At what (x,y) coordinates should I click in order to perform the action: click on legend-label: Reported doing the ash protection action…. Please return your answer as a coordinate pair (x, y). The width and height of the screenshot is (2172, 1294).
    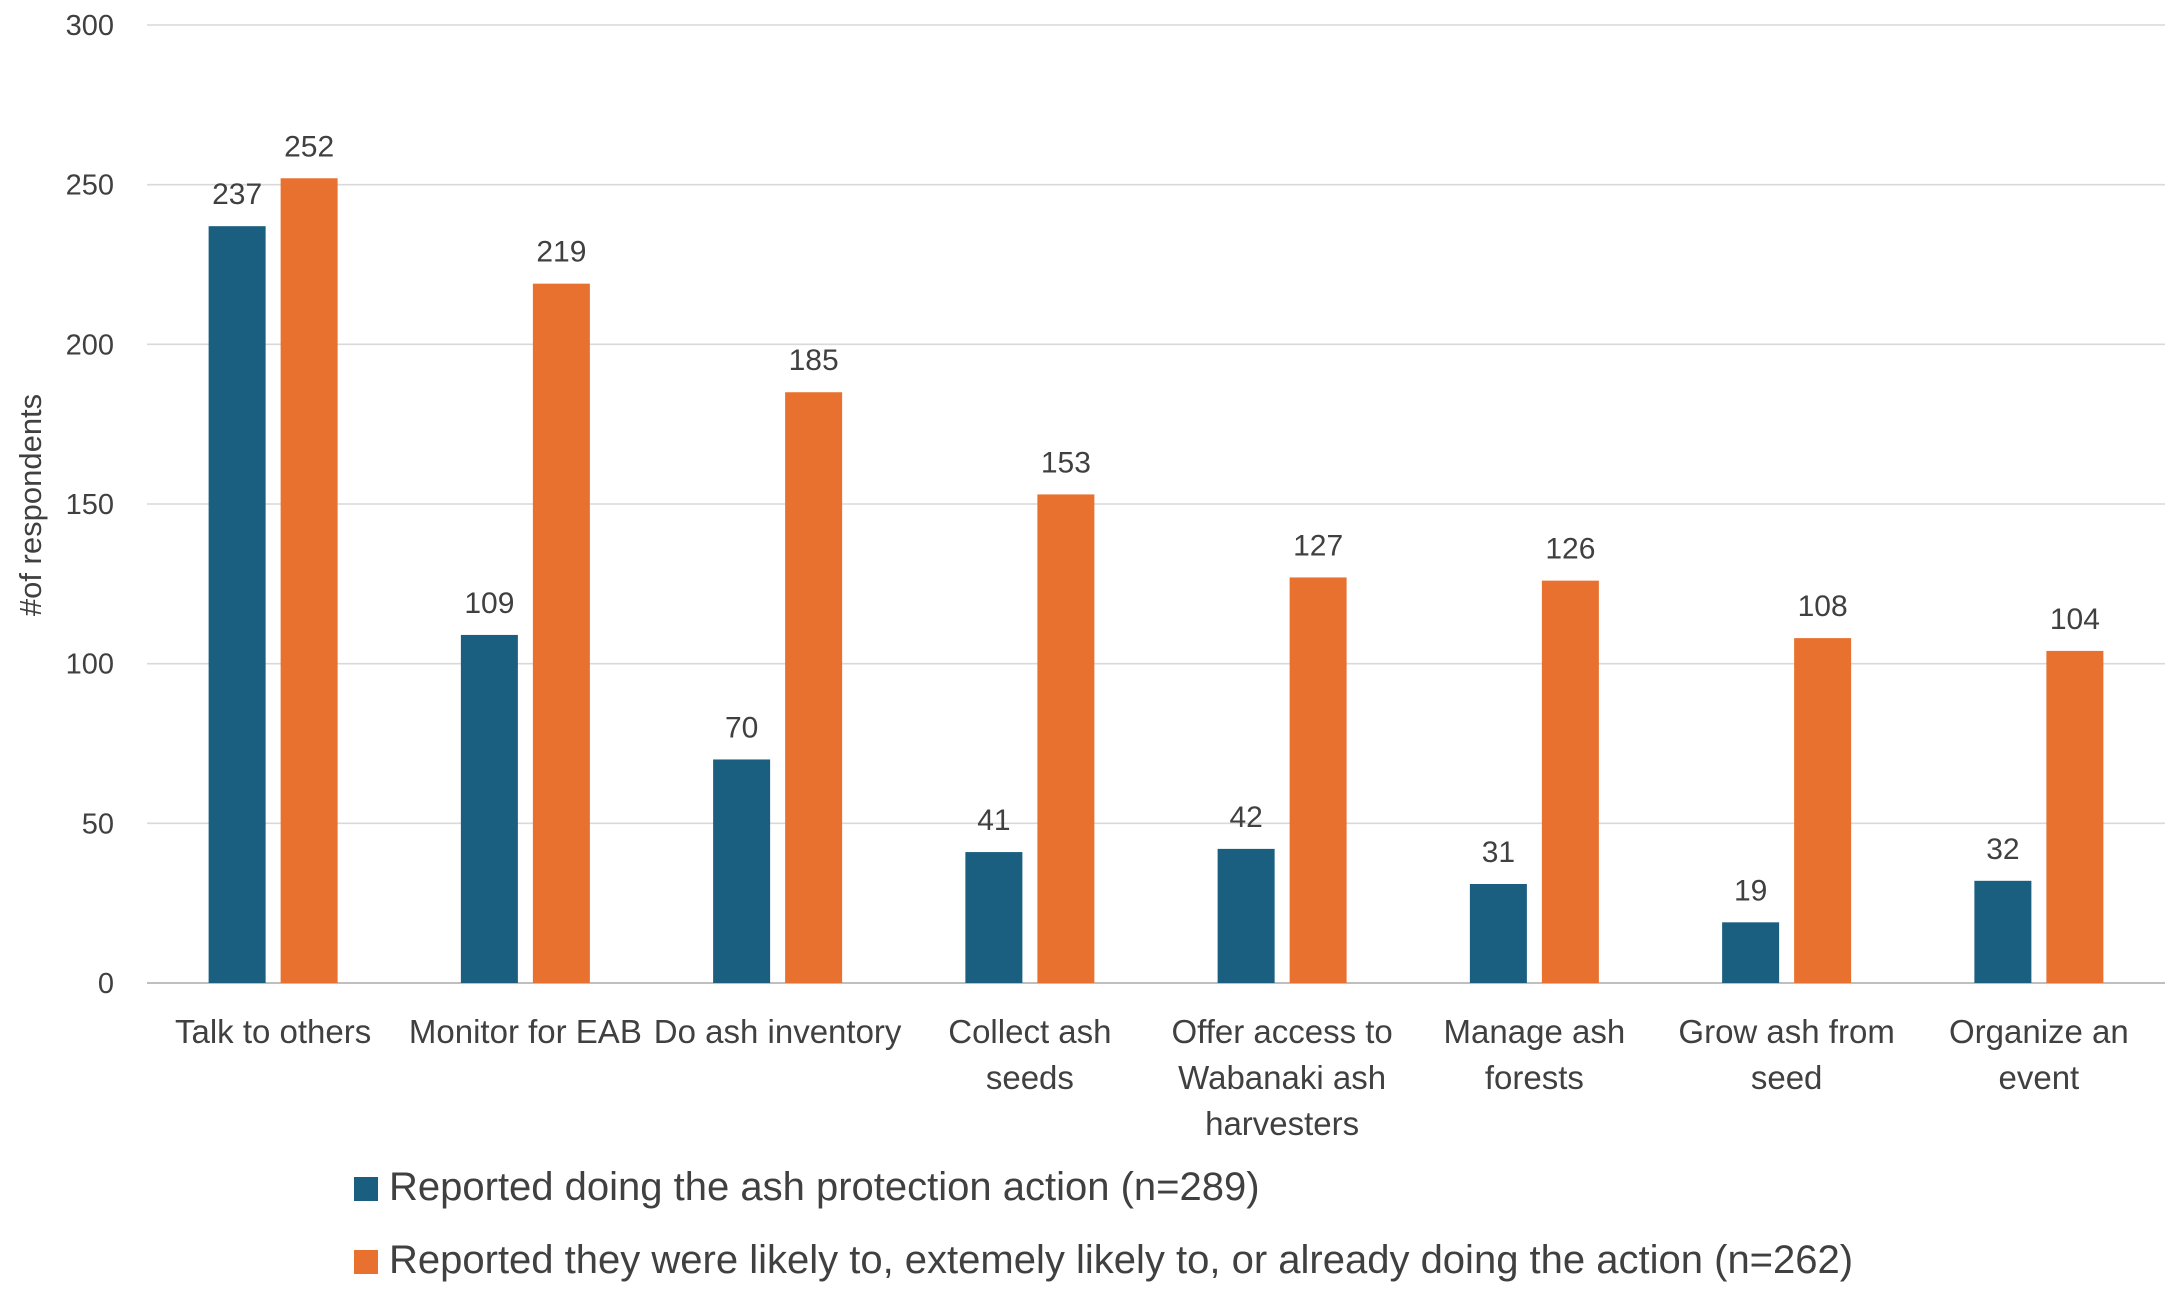
    Looking at the image, I should click on (824, 1187).